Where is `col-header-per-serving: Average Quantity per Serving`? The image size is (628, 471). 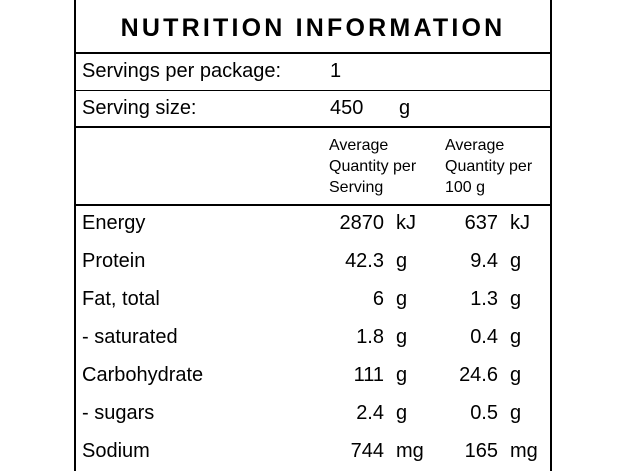
col-header-per-serving: Average Quantity per Serving is located at coordinates (372, 166).